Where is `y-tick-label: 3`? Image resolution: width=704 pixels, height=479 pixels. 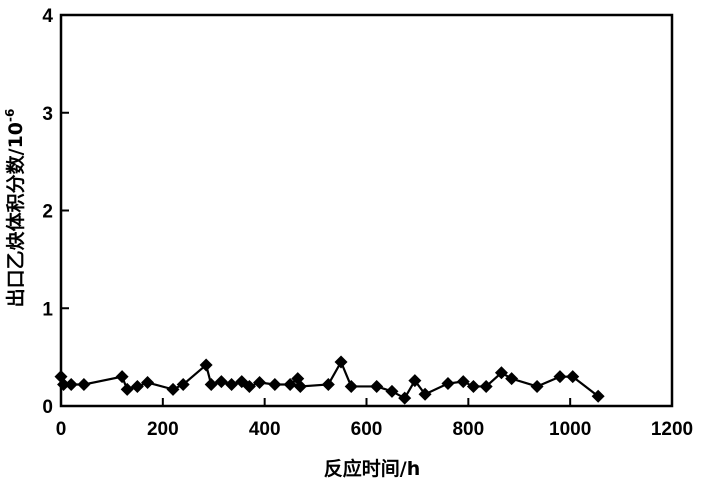 y-tick-label: 3 is located at coordinates (47, 114).